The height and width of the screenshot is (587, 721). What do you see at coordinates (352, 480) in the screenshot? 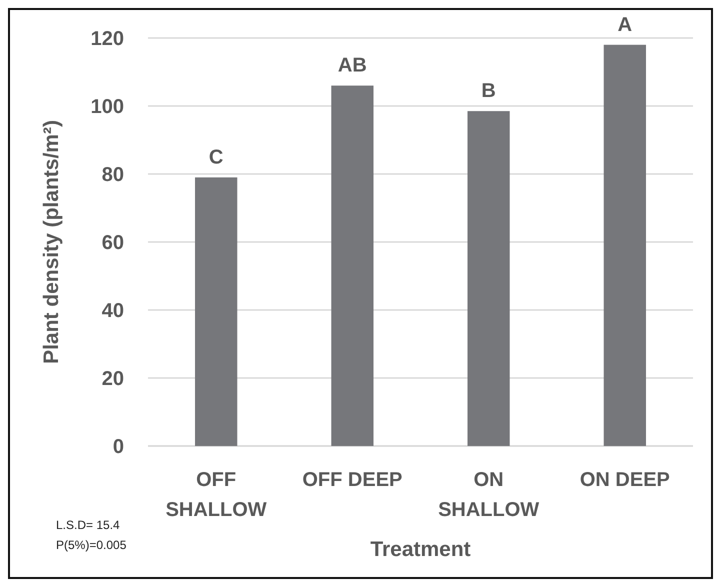
I see `x-tick-label: OFF DEEP` at bounding box center [352, 480].